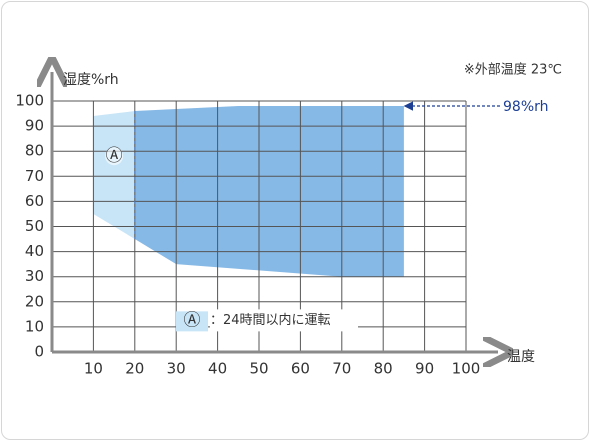 Image resolution: width=590 pixels, height=441 pixels. Describe the element at coordinates (34, 151) in the screenshot. I see `y-tick-label: 80` at that location.